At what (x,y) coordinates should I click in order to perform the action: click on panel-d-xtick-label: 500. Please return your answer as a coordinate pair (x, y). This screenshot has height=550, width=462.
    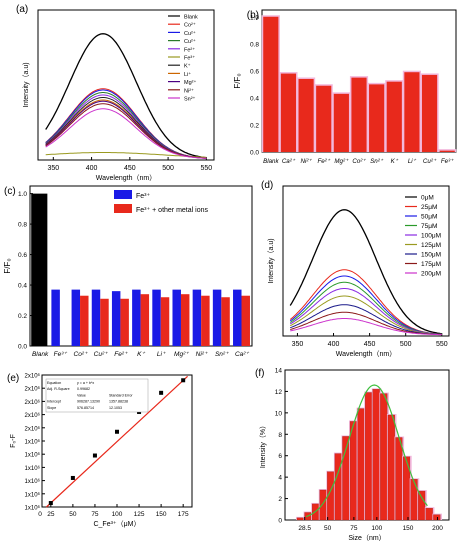
    Looking at the image, I should click on (406, 344).